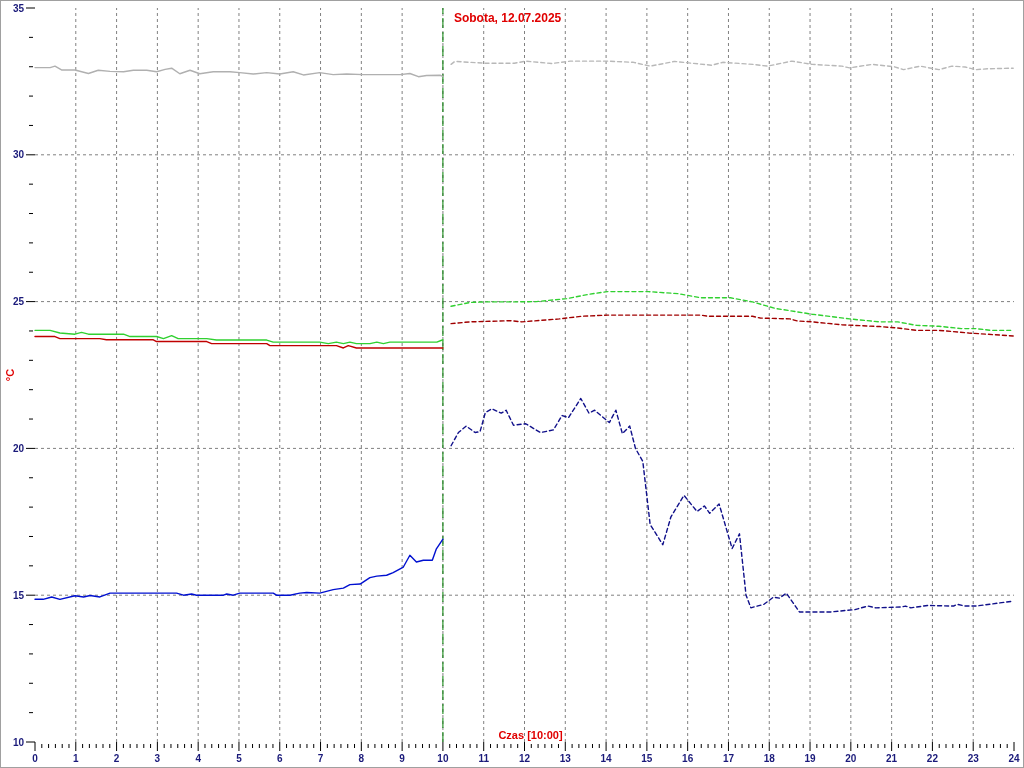  What do you see at coordinates (18, 448) in the screenshot?
I see `y-tick-label: 20` at bounding box center [18, 448].